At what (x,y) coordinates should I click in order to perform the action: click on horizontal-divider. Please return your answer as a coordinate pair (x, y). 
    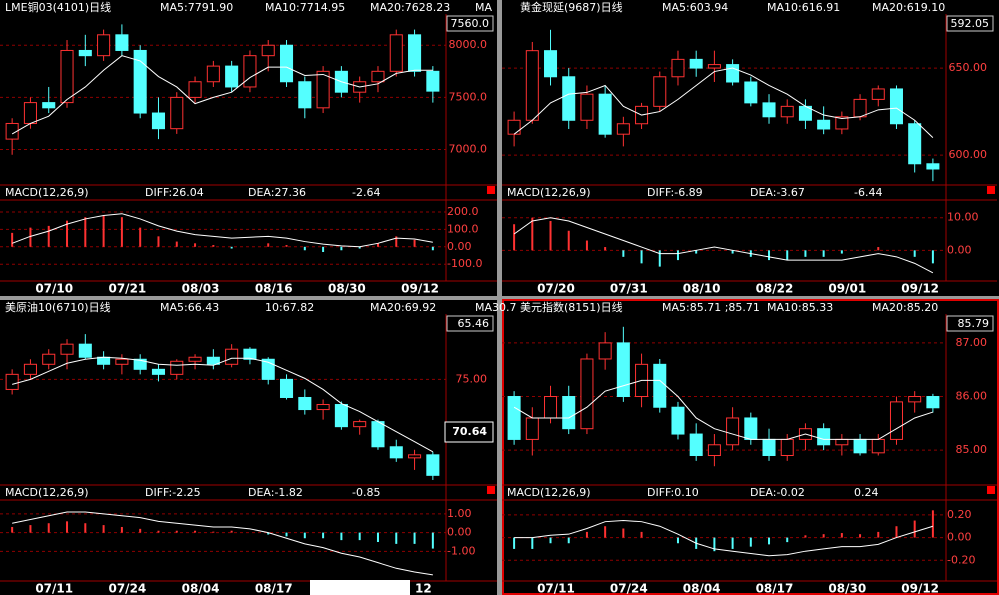
    Looking at the image, I should click on (499, 298).